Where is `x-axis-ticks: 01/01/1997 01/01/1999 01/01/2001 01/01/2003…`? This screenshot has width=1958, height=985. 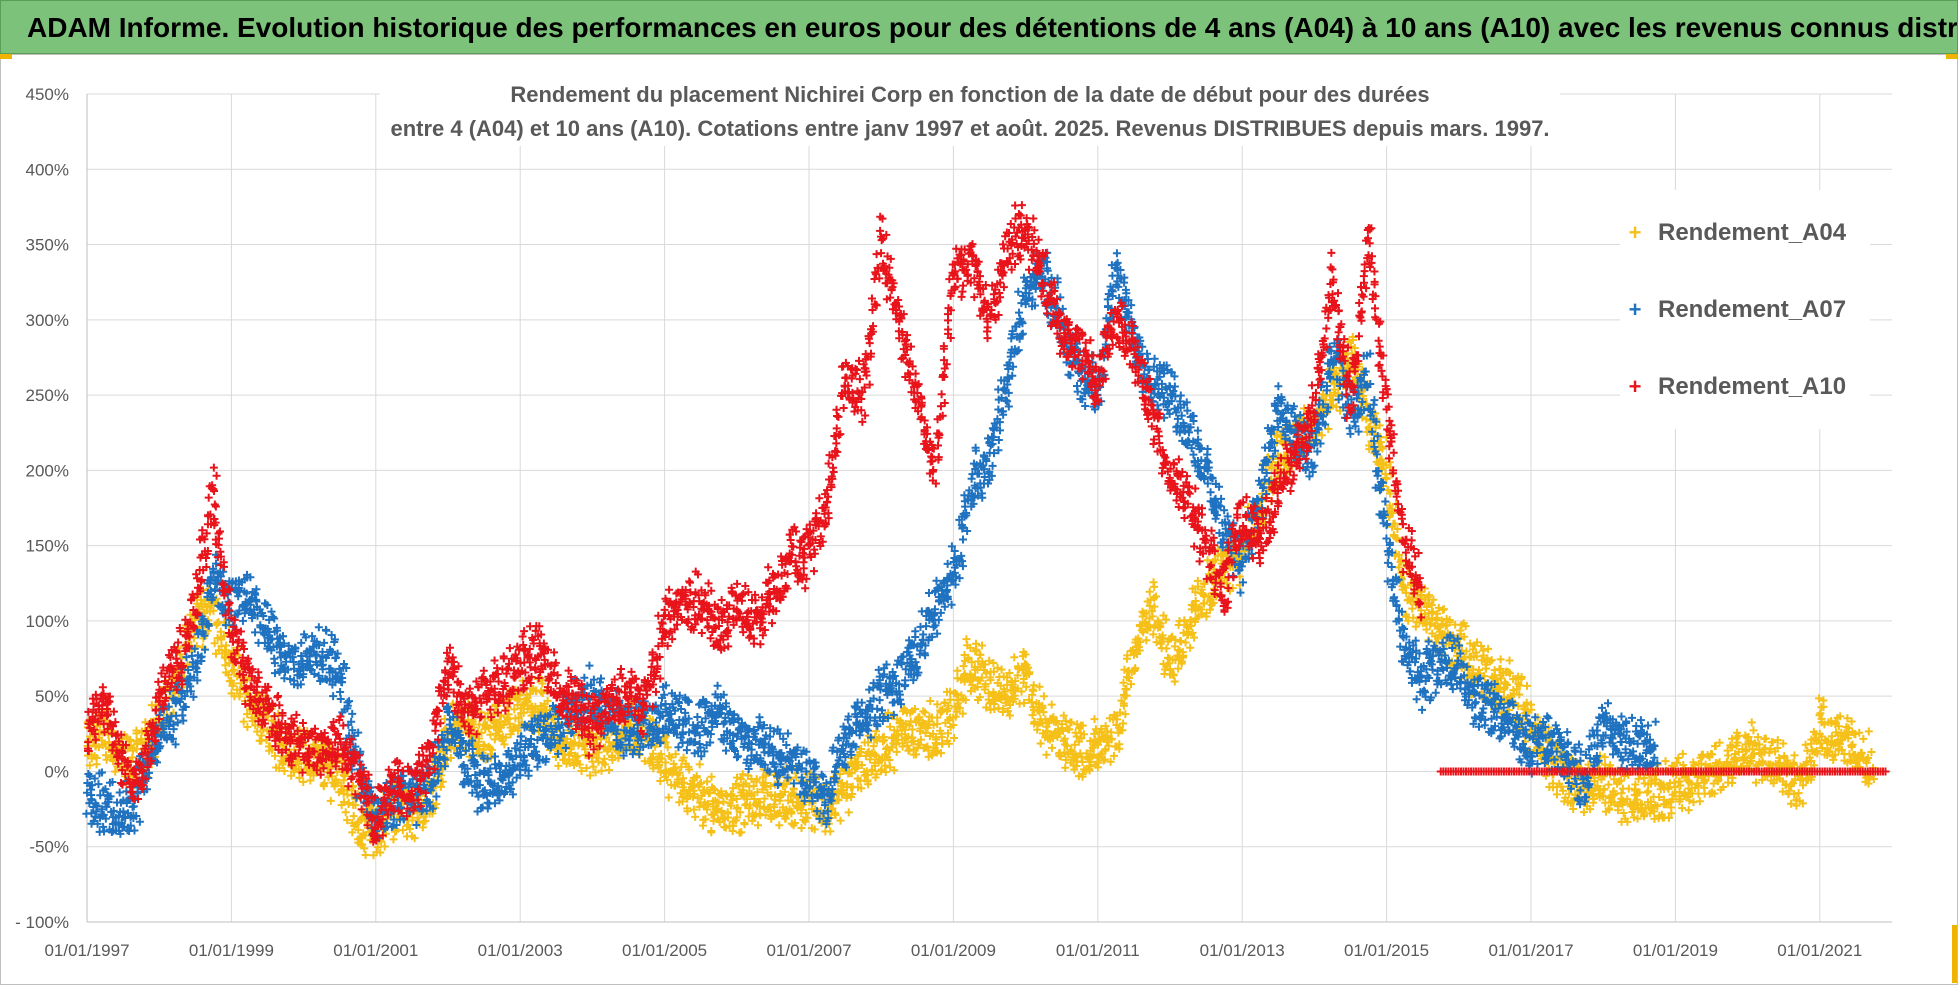
x-axis-ticks: 01/01/1997 01/01/1999 01/01/2001 01/01/2003… is located at coordinates (953, 950).